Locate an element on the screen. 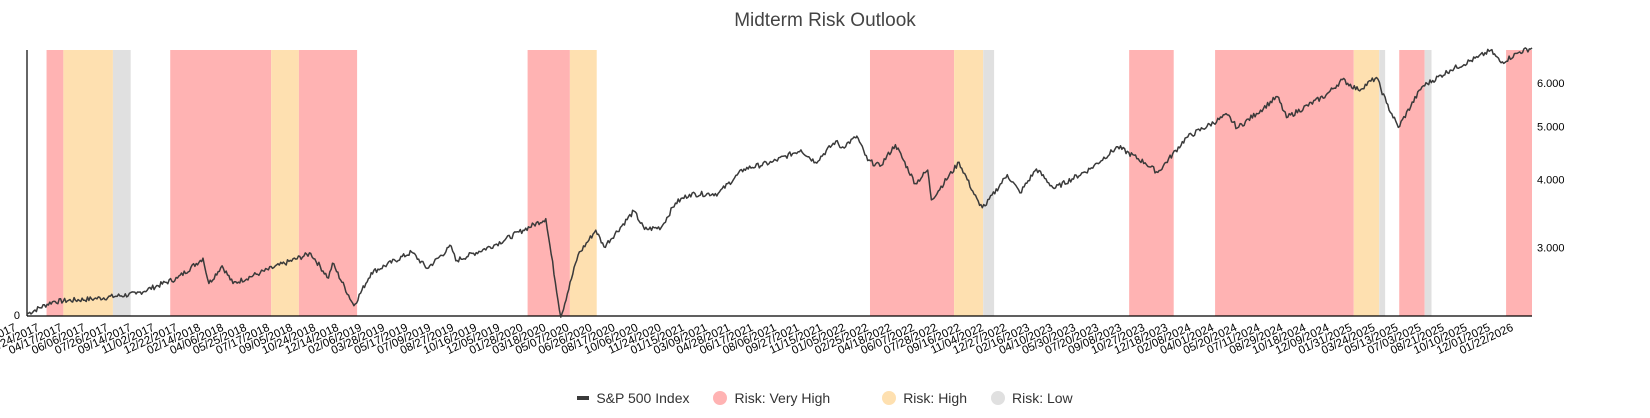 Image resolution: width=1650 pixels, height=418 pixels. chart-title: Midterm Risk Outlook is located at coordinates (825, 20).